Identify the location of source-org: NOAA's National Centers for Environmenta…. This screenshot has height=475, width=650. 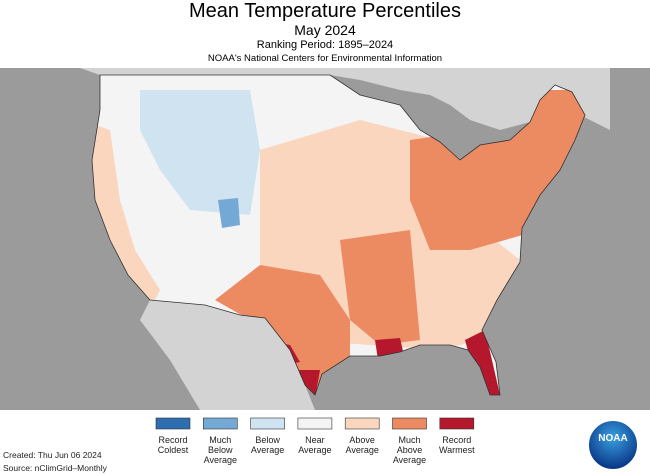
(325, 58).